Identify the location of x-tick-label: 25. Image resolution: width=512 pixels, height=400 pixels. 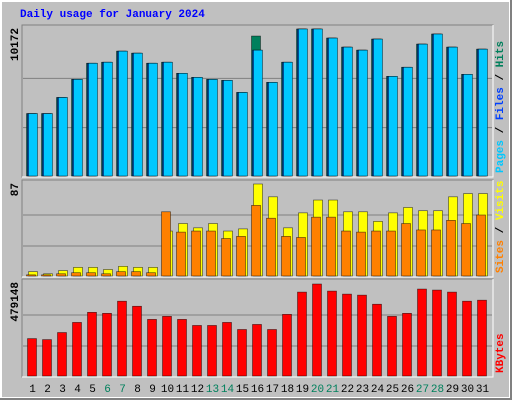
(392, 390).